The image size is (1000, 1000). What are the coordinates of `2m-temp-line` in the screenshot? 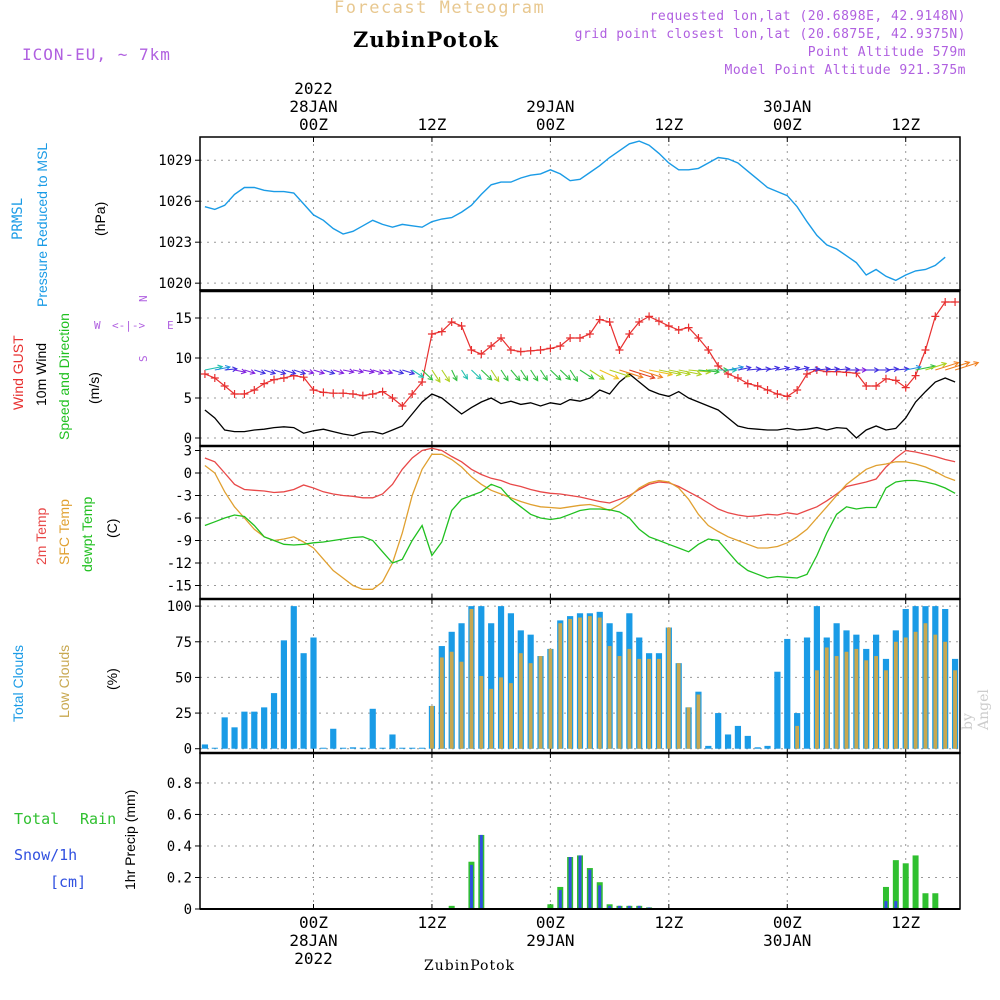 It's located at (580, 482).